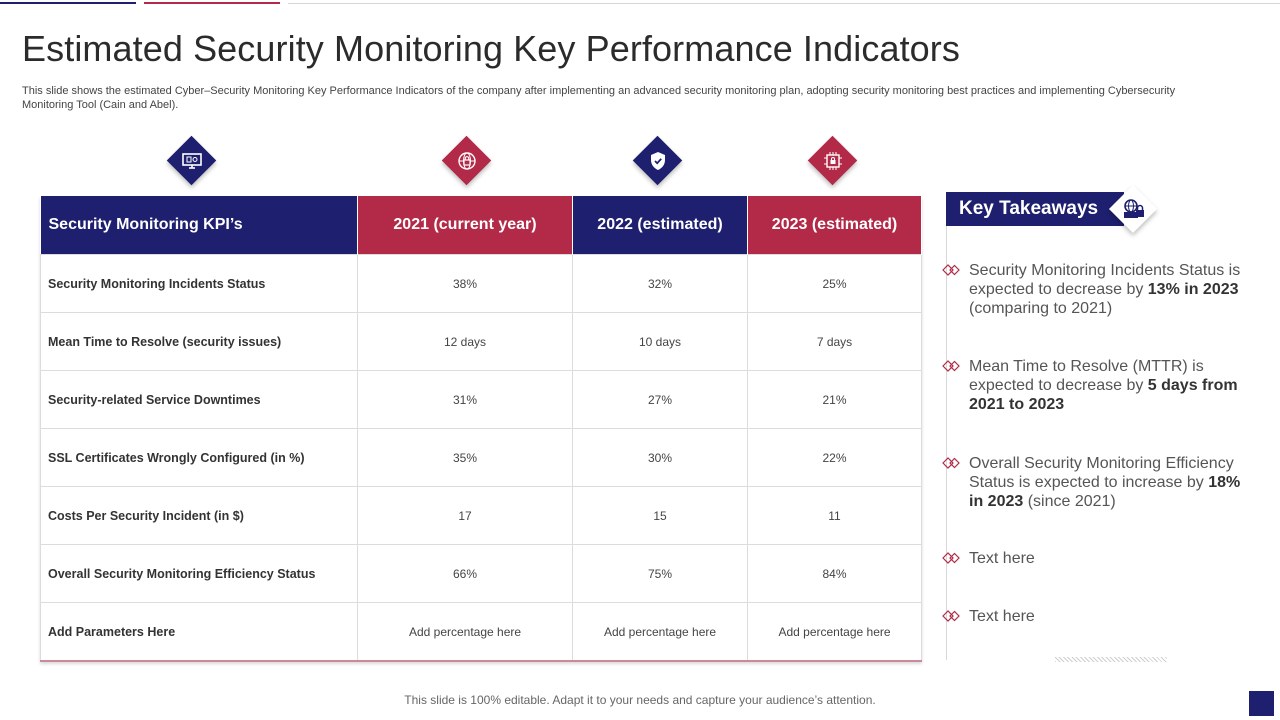 The height and width of the screenshot is (720, 1280). What do you see at coordinates (834, 632) in the screenshot?
I see `value-2023: Add percentage here` at bounding box center [834, 632].